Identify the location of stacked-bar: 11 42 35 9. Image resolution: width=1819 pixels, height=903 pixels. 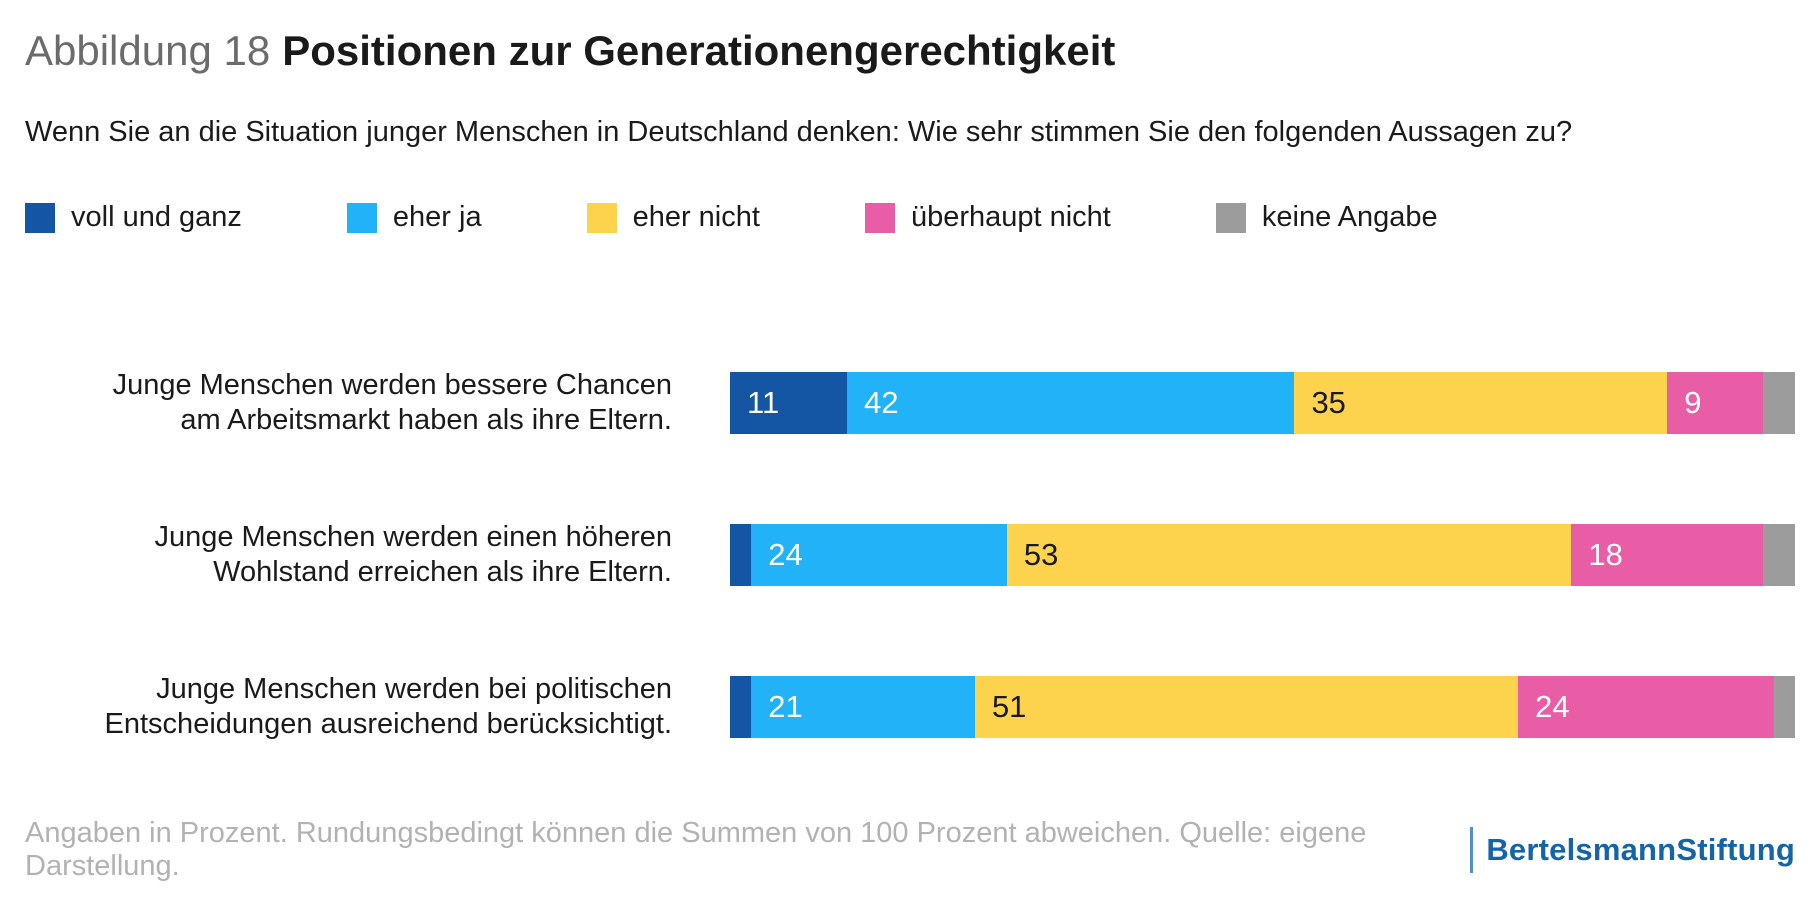
(1262, 403).